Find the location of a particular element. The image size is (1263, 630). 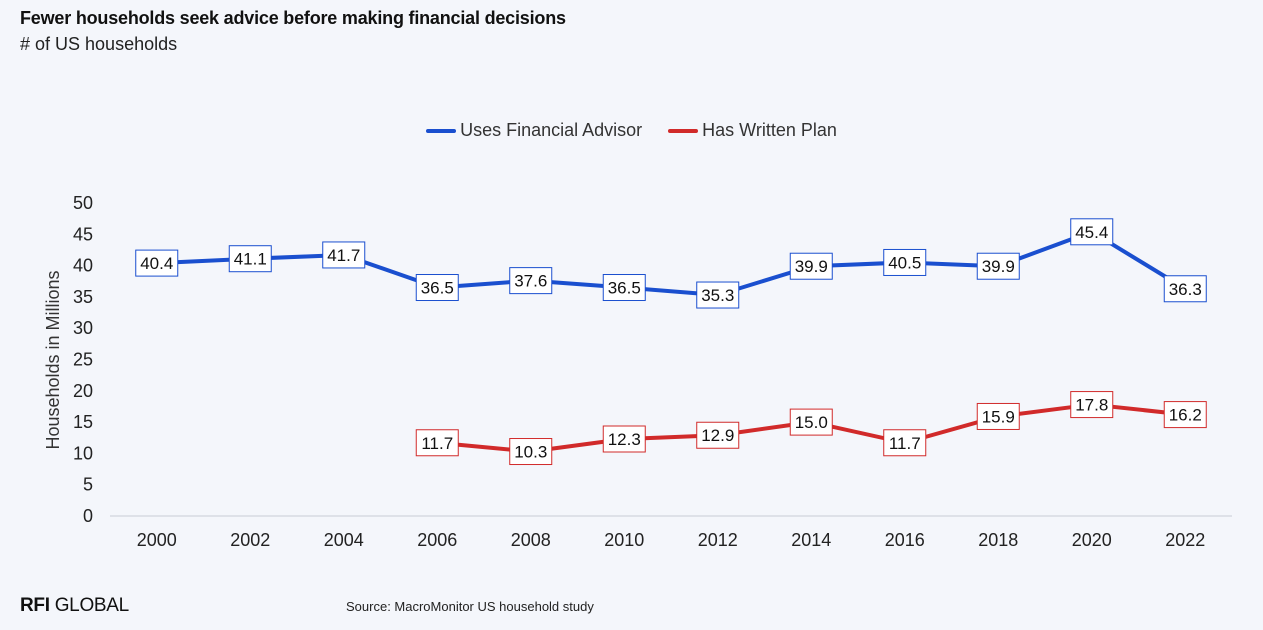

data-label: 35.3 is located at coordinates (717, 295).